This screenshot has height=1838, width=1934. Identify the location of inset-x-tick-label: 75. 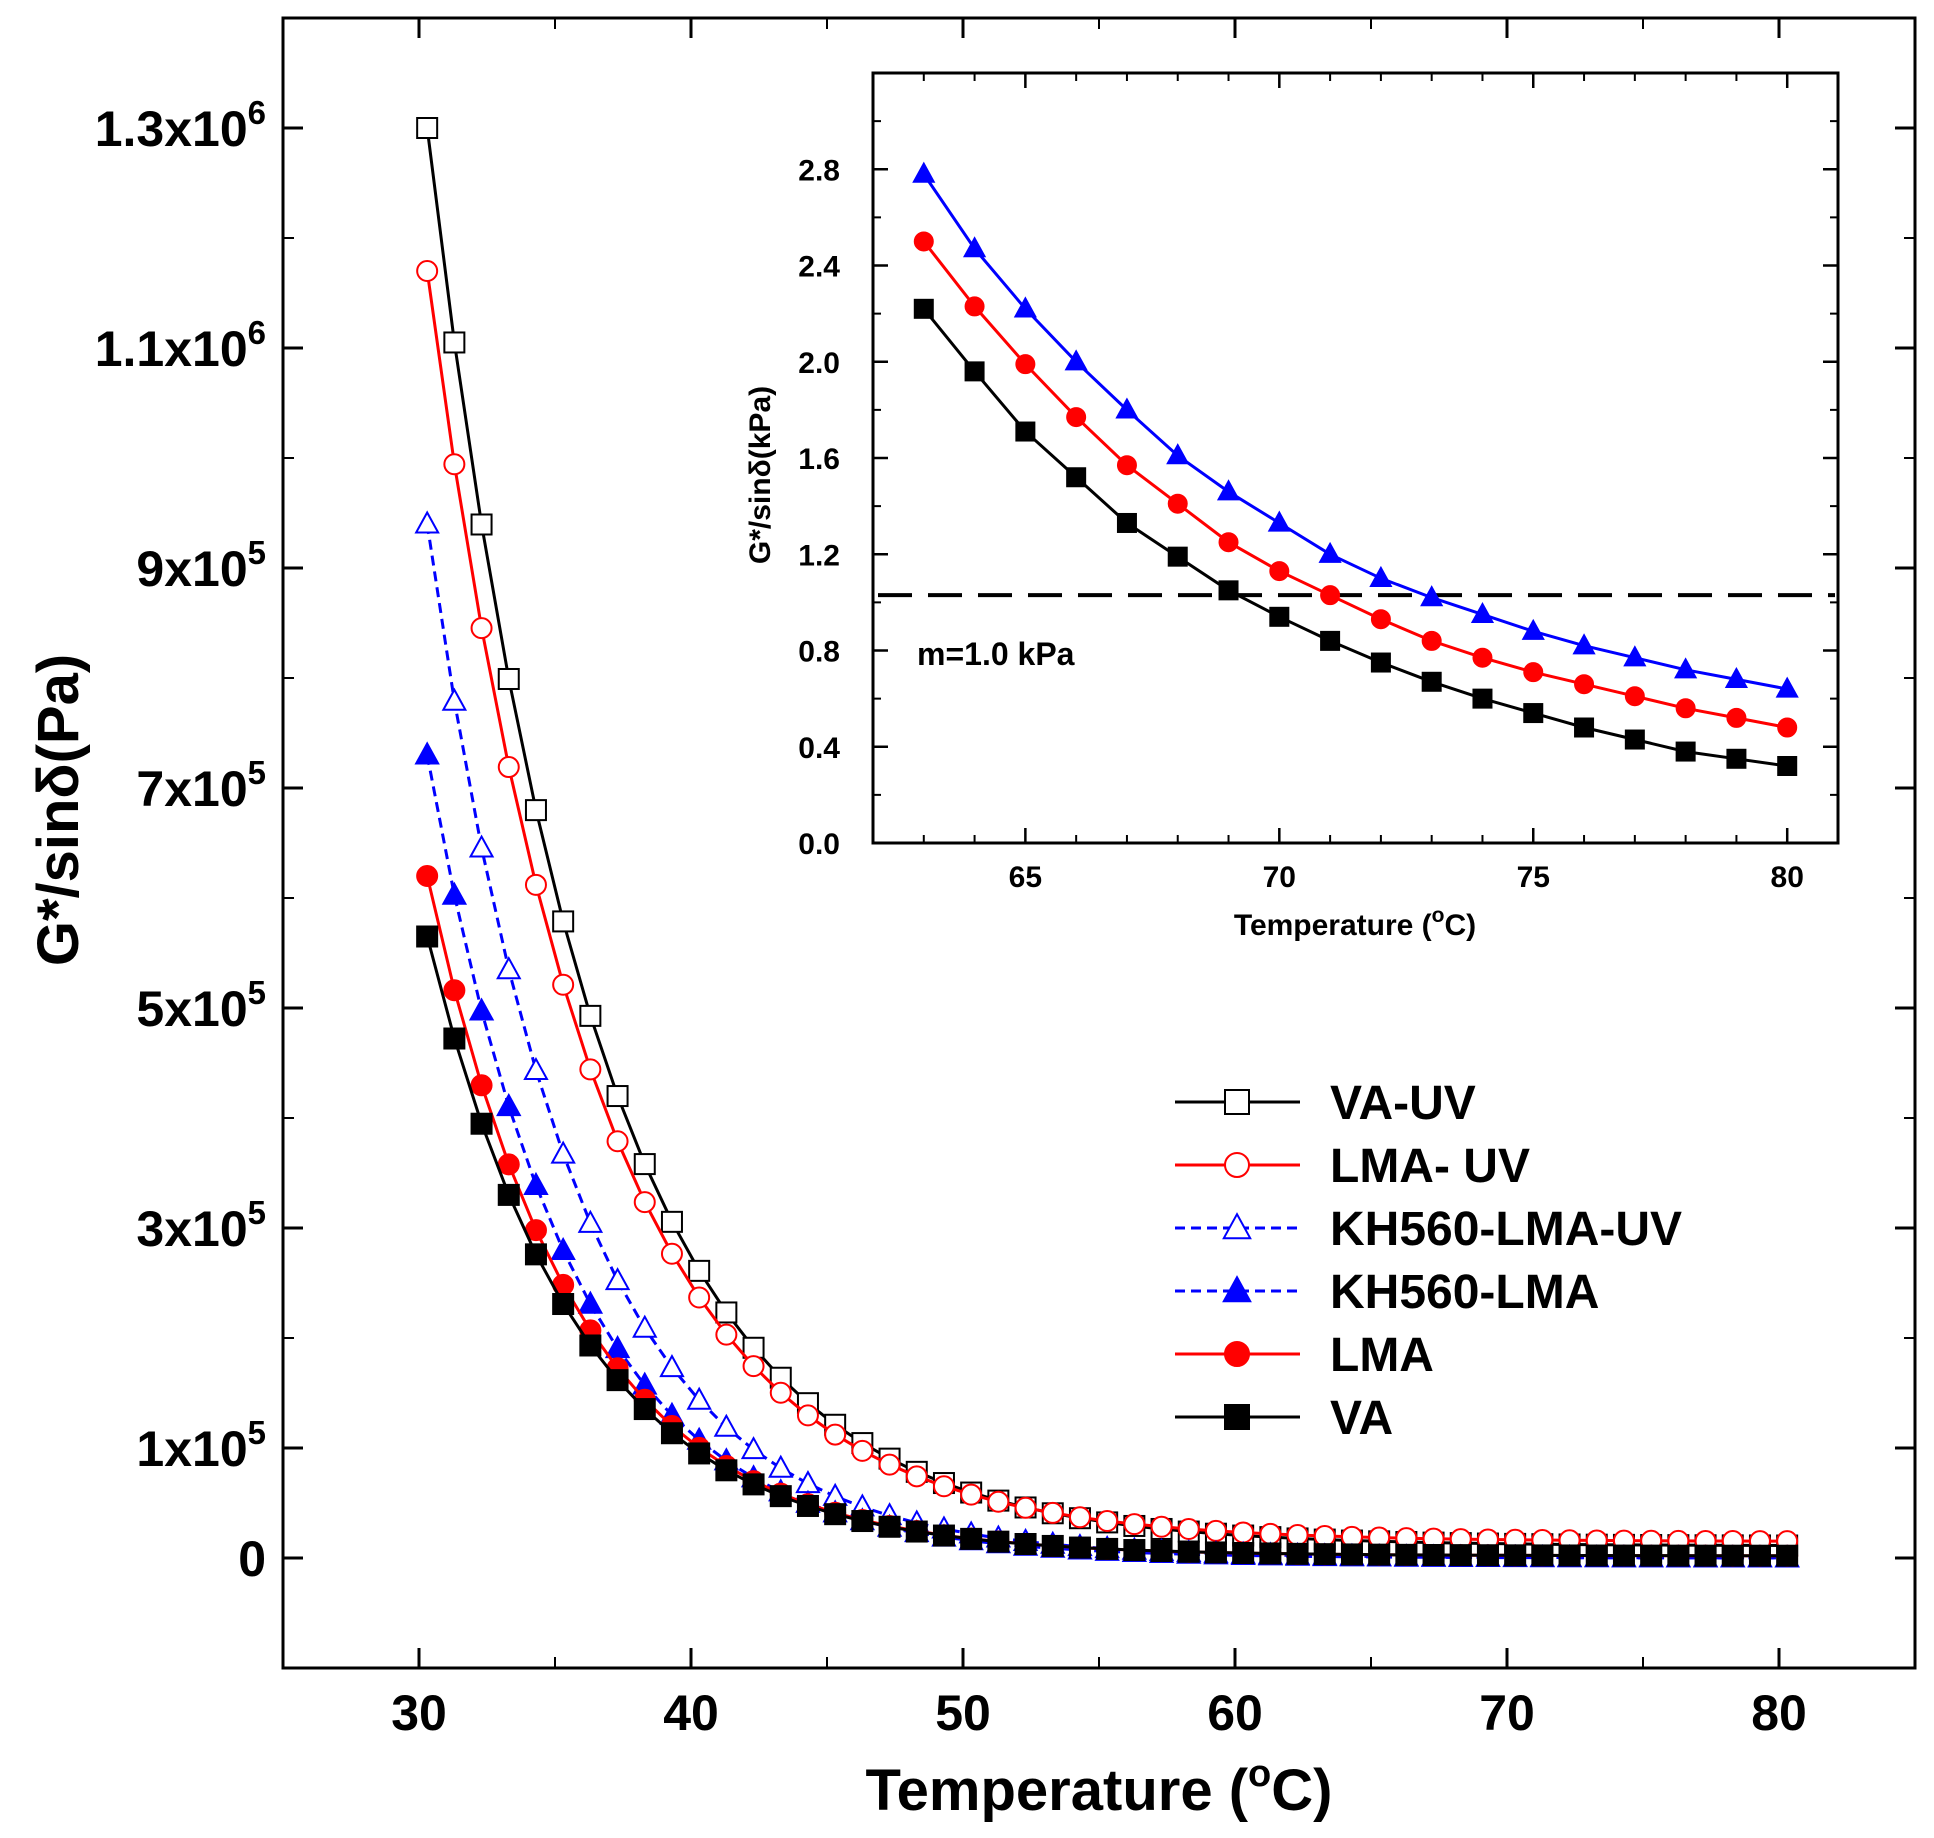
(1533, 877).